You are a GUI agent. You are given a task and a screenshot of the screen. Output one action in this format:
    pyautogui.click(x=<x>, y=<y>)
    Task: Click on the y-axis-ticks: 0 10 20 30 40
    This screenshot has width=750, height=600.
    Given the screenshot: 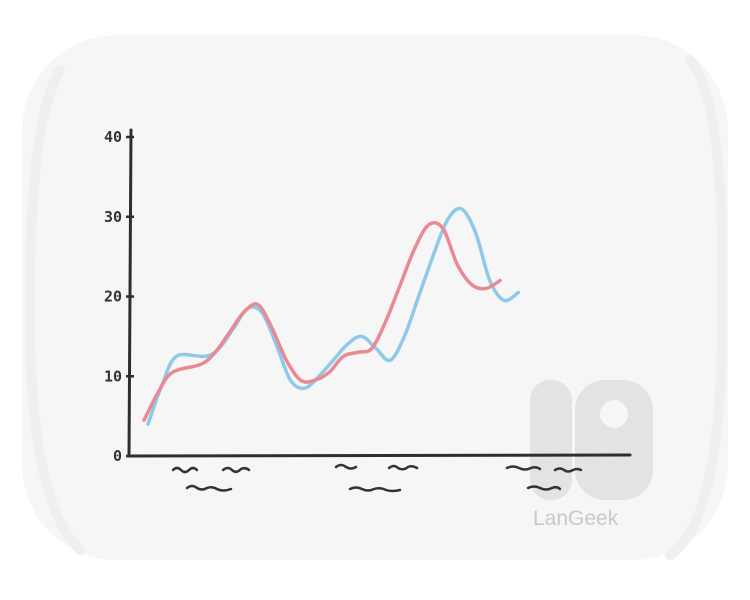 What is the action you would take?
    pyautogui.click(x=119, y=296)
    